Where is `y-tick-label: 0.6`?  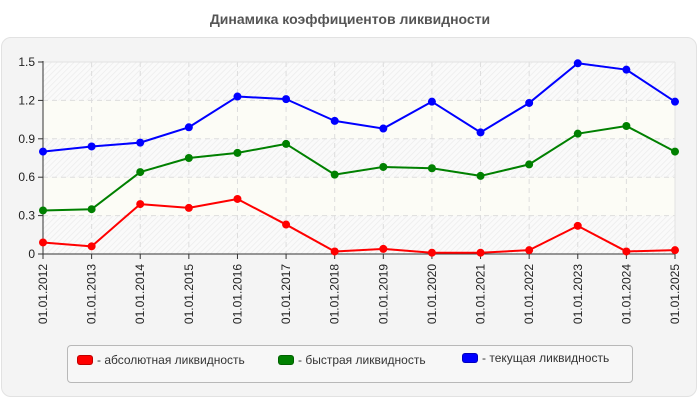 y-tick-label: 0.6 is located at coordinates (26, 177).